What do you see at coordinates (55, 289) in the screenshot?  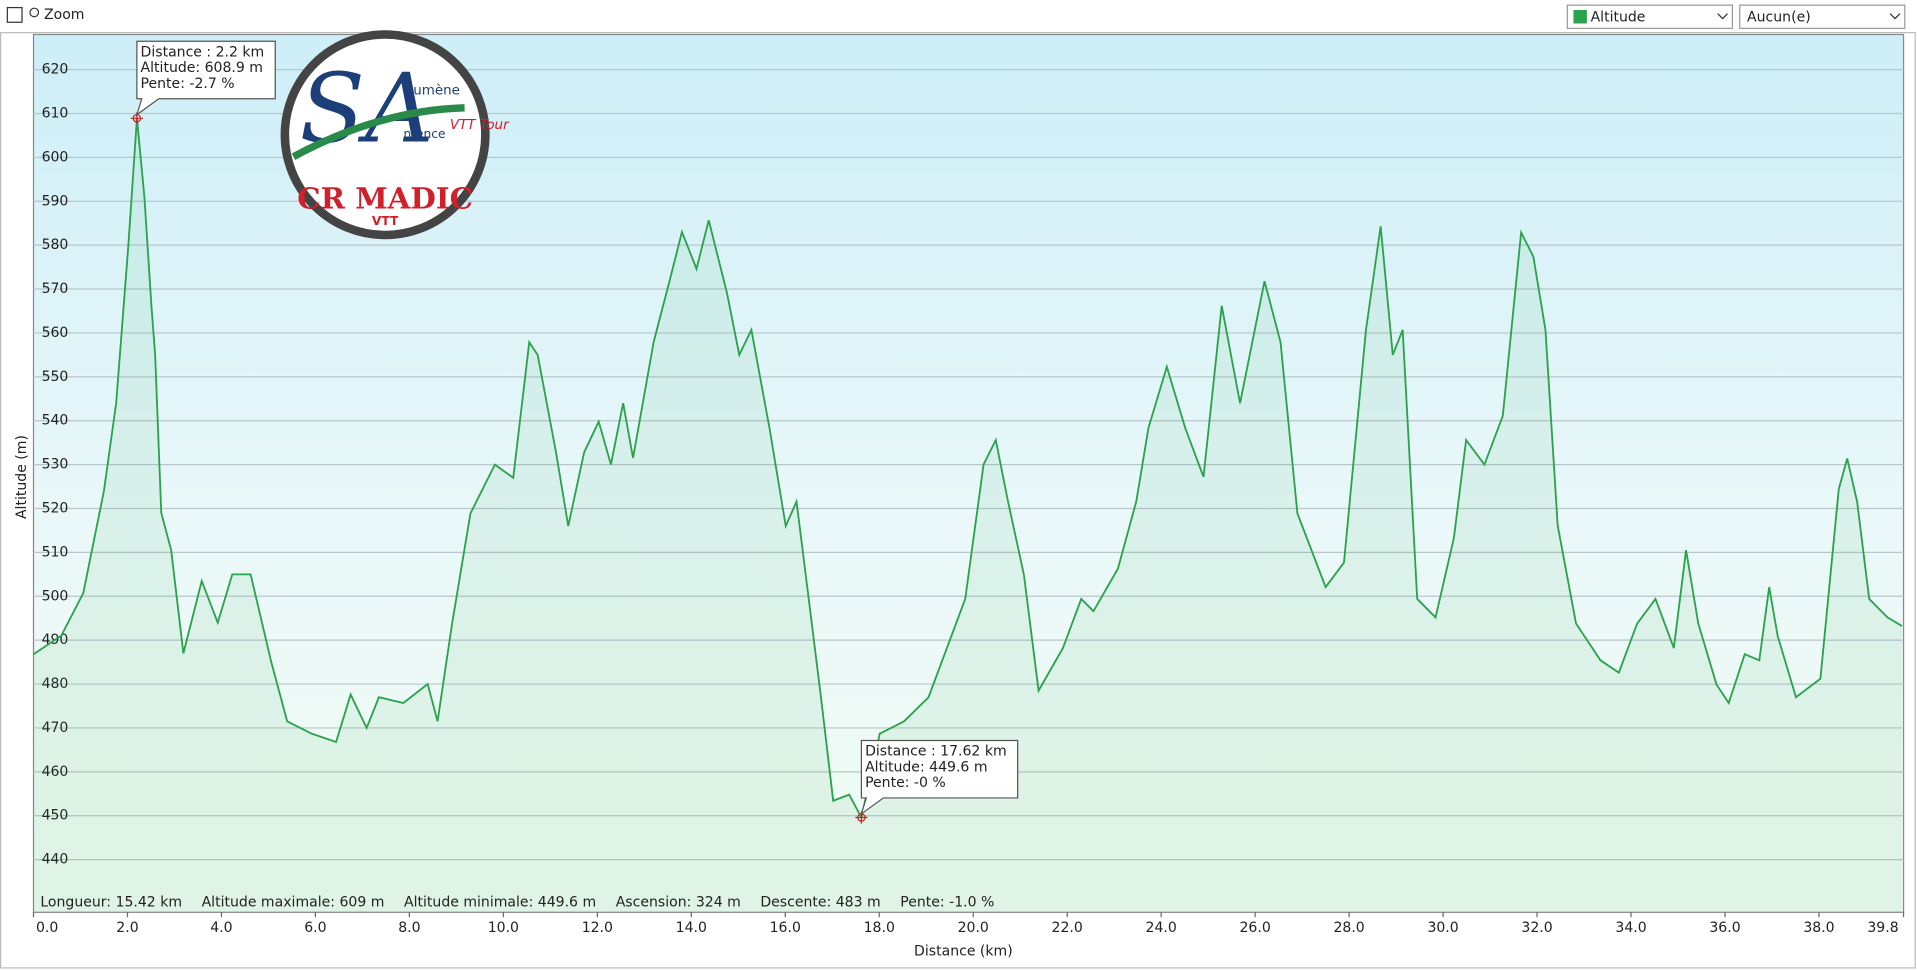 I see `y-tick-label: 570` at bounding box center [55, 289].